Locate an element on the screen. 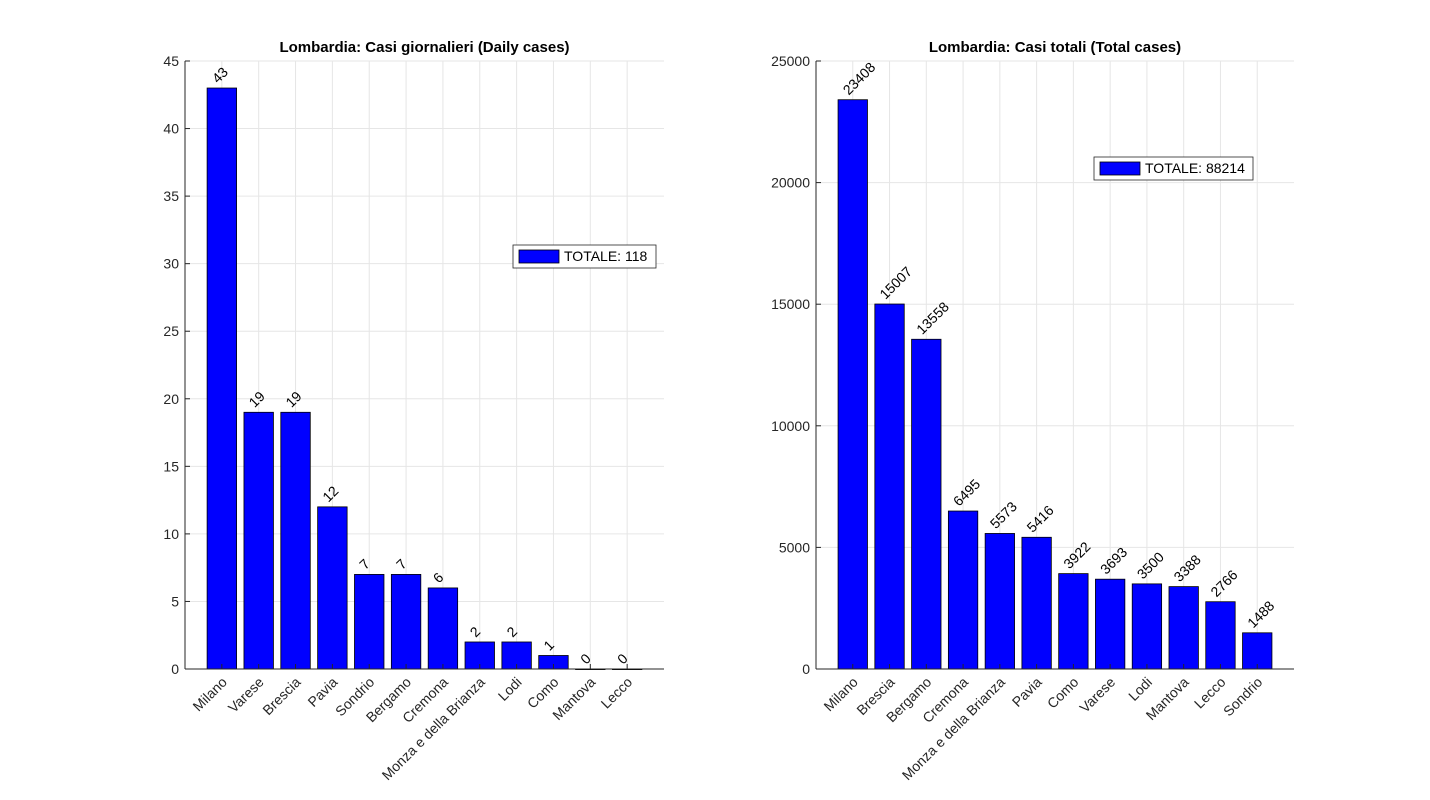 The height and width of the screenshot is (800, 1430). chart-title: Lombardia: Casi totali (Total cases) is located at coordinates (1055, 47).